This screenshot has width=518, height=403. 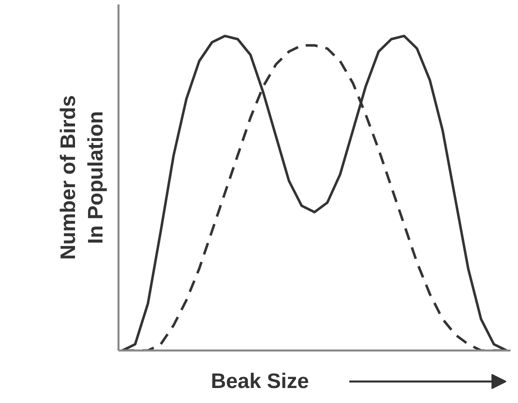 I want to click on y-axis-title: Number of Birds In Population, so click(x=82, y=177).